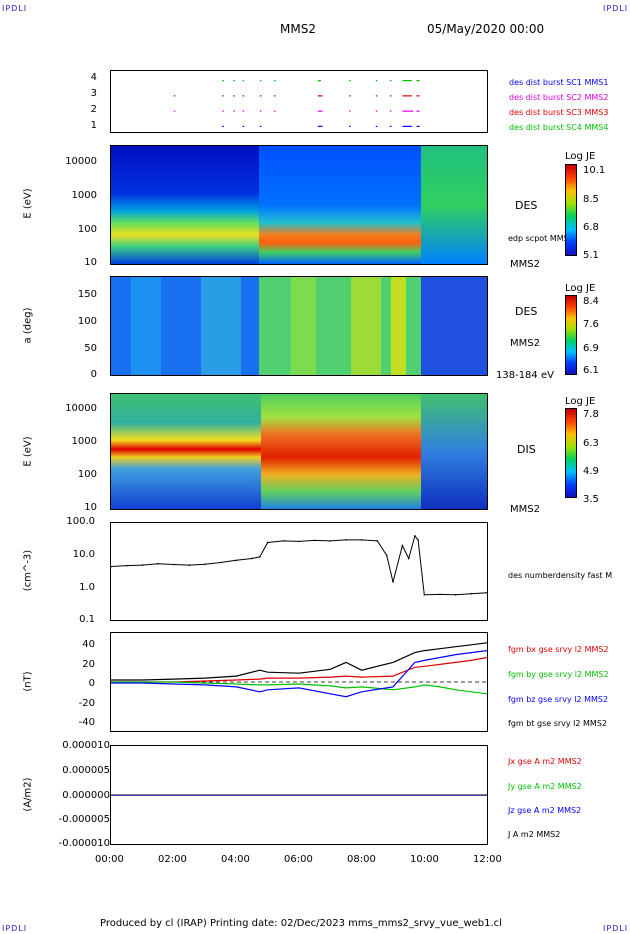 This screenshot has height=934, width=630. I want to click on density-ytick: 1.0, so click(87, 587).